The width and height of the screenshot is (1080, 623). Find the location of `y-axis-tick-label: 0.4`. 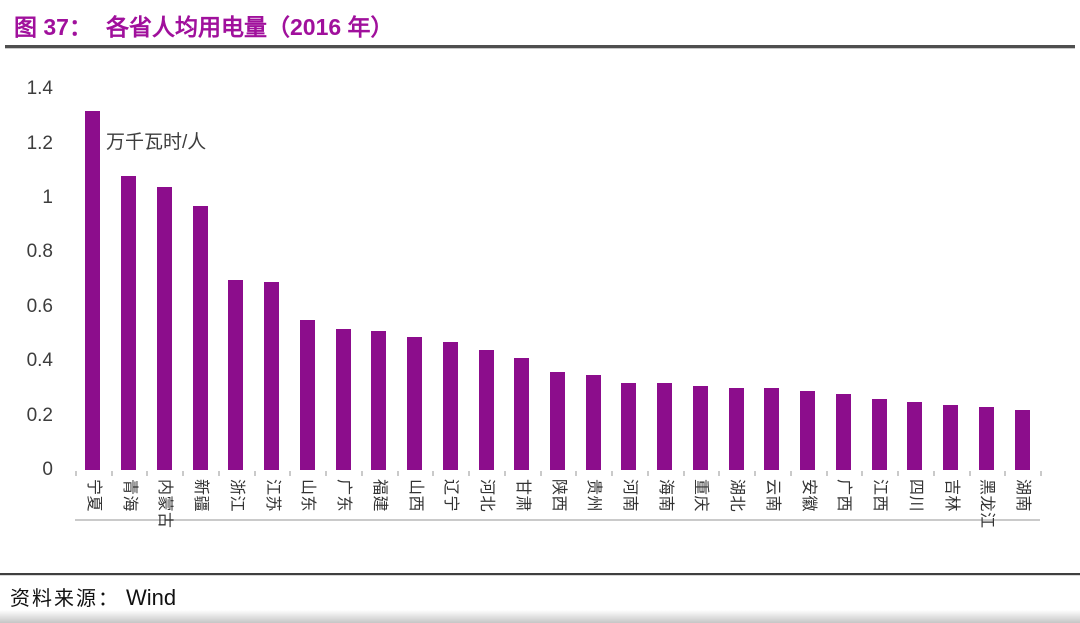

y-axis-tick-label: 0.4 is located at coordinates (39, 361).